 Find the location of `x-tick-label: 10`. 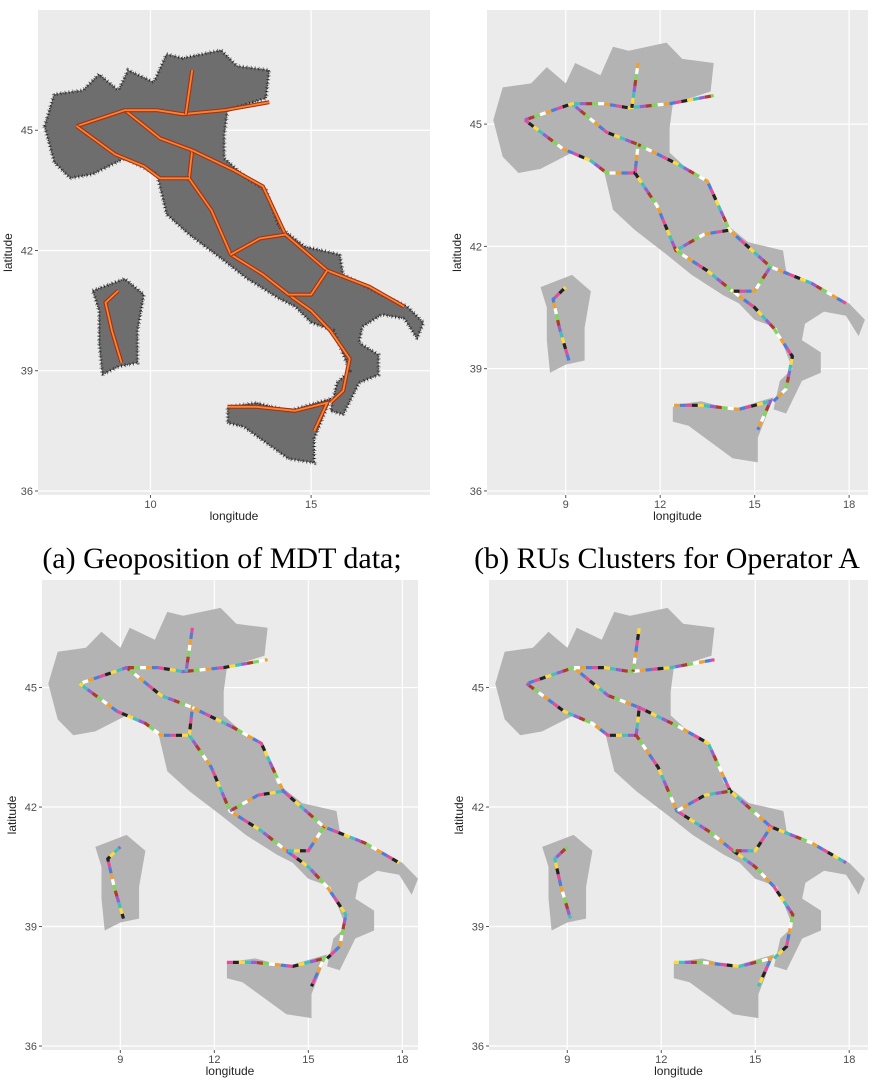

x-tick-label: 10 is located at coordinates (150, 505).